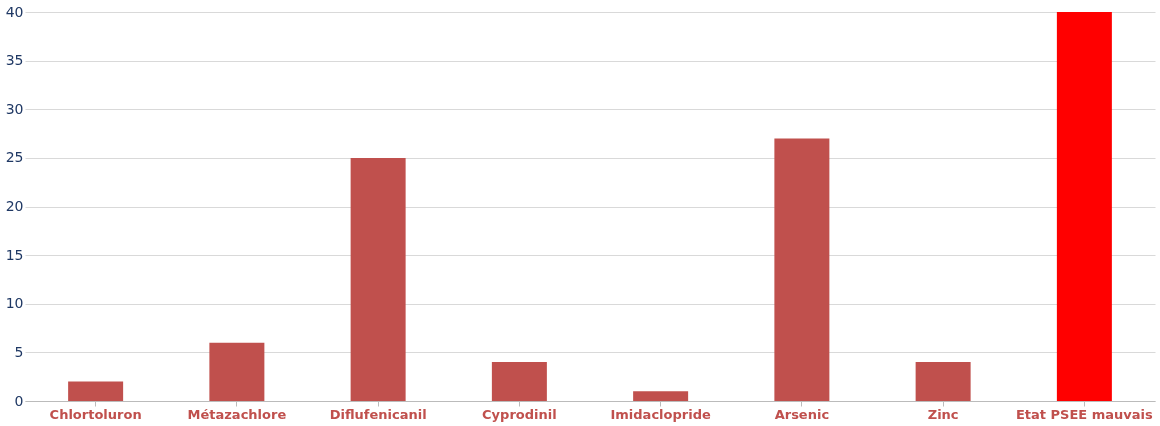 Image resolution: width=1160 pixels, height=426 pixels. What do you see at coordinates (19, 400) in the screenshot?
I see `y-tick-label: 0` at bounding box center [19, 400].